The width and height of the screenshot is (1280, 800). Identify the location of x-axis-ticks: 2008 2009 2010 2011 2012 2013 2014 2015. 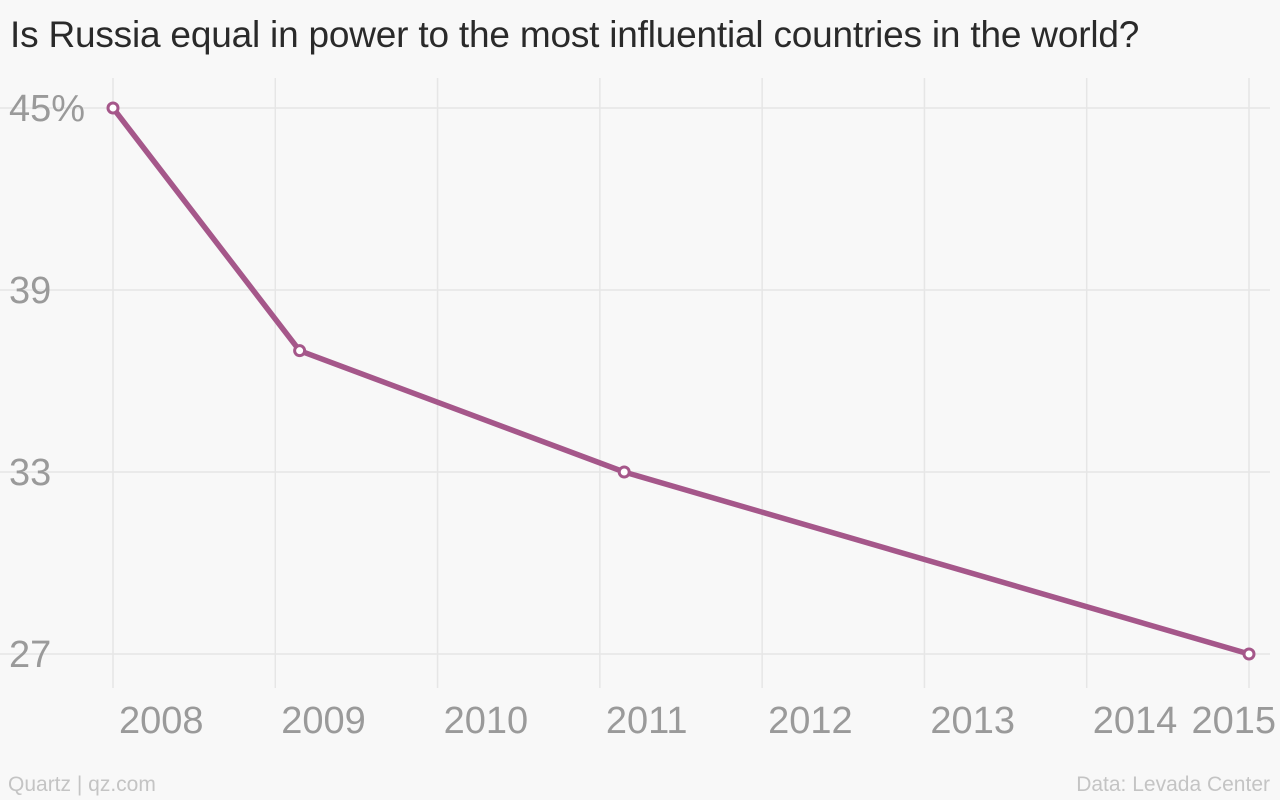
(697, 721).